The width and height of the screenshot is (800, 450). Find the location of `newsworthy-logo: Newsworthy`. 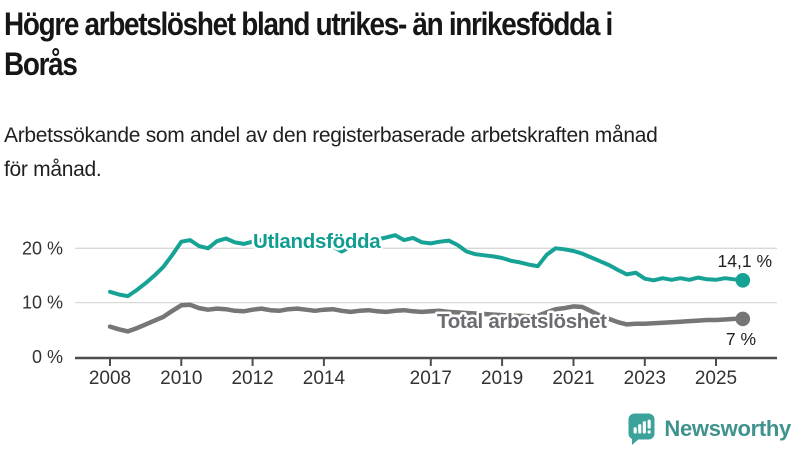

newsworthy-logo: Newsworthy is located at coordinates (709, 429).